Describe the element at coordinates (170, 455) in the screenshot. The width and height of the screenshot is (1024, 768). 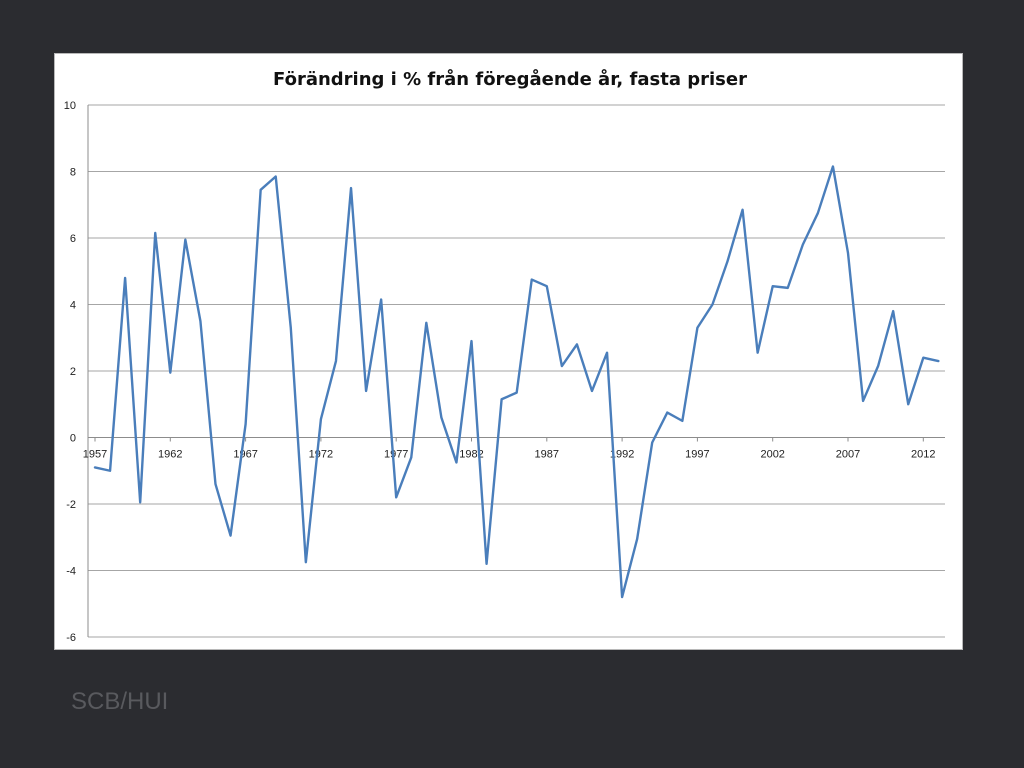
I see `x-tick-label: 1962` at that location.